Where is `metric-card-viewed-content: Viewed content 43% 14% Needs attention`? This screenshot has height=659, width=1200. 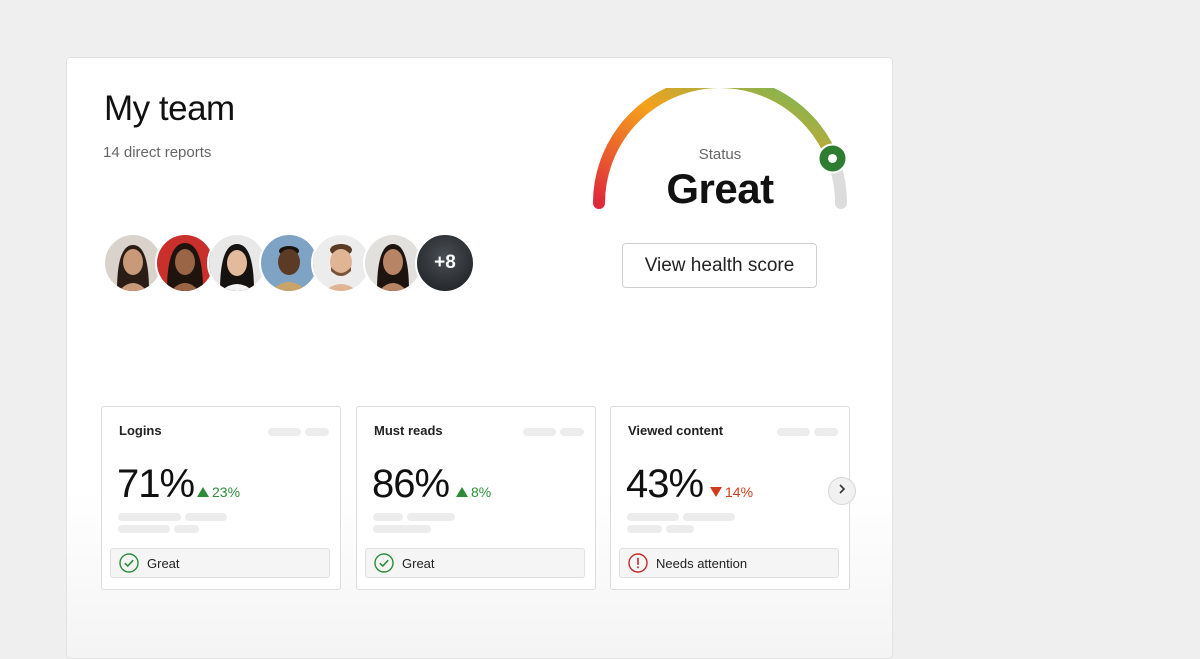
metric-card-viewed-content: Viewed content 43% 14% Needs attention is located at coordinates (730, 498).